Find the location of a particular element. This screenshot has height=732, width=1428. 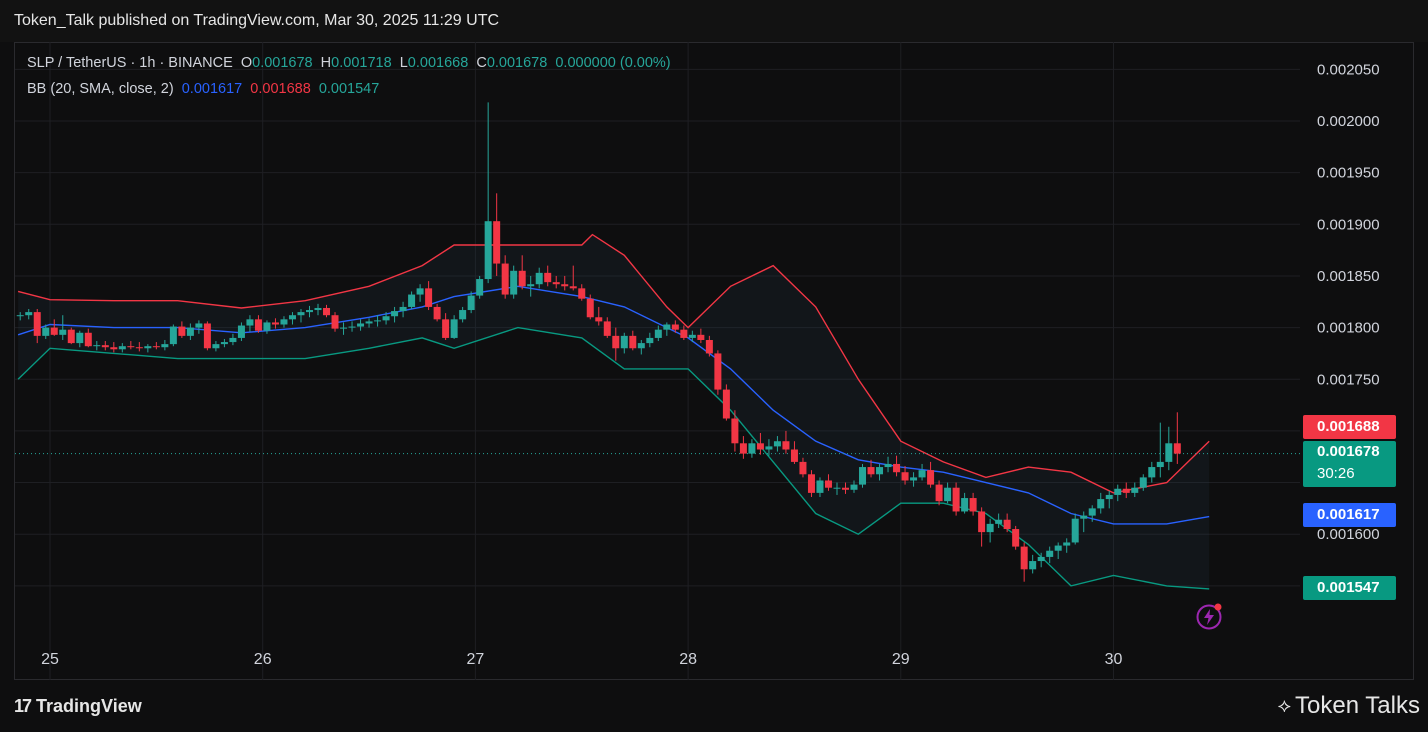

y-tick-label: 0.002000 is located at coordinates (1348, 121).